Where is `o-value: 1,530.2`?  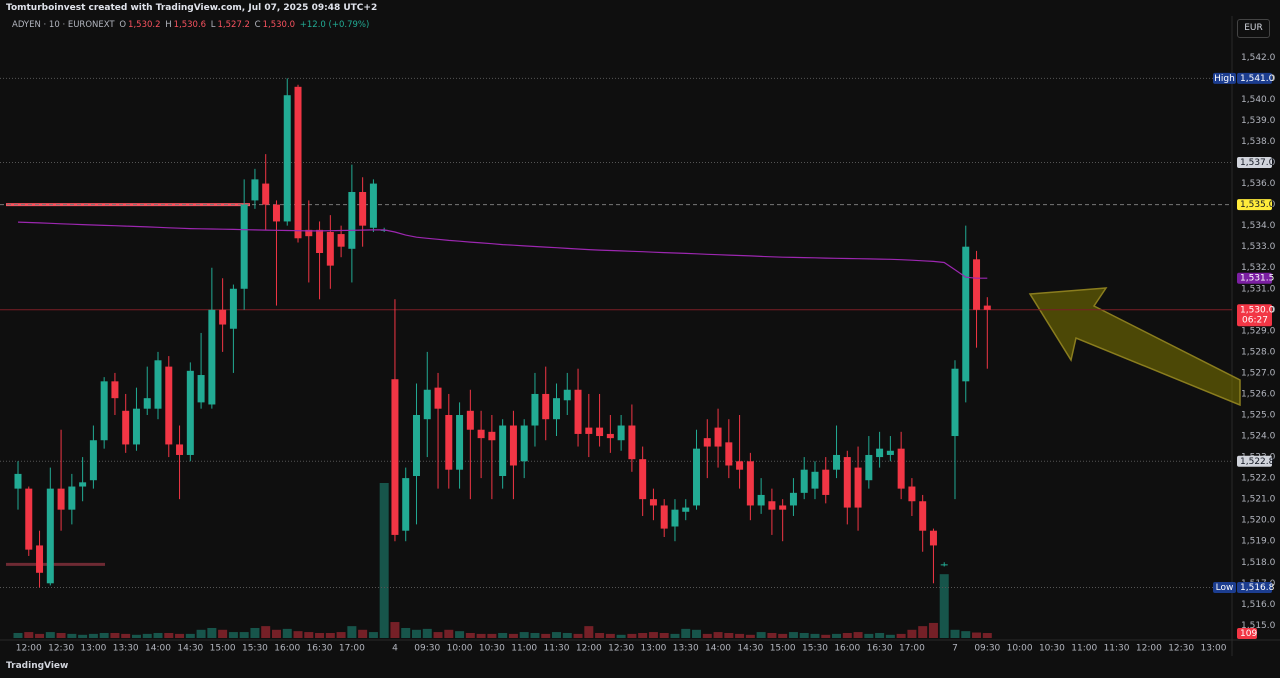
o-value: 1,530.2 is located at coordinates (144, 25).